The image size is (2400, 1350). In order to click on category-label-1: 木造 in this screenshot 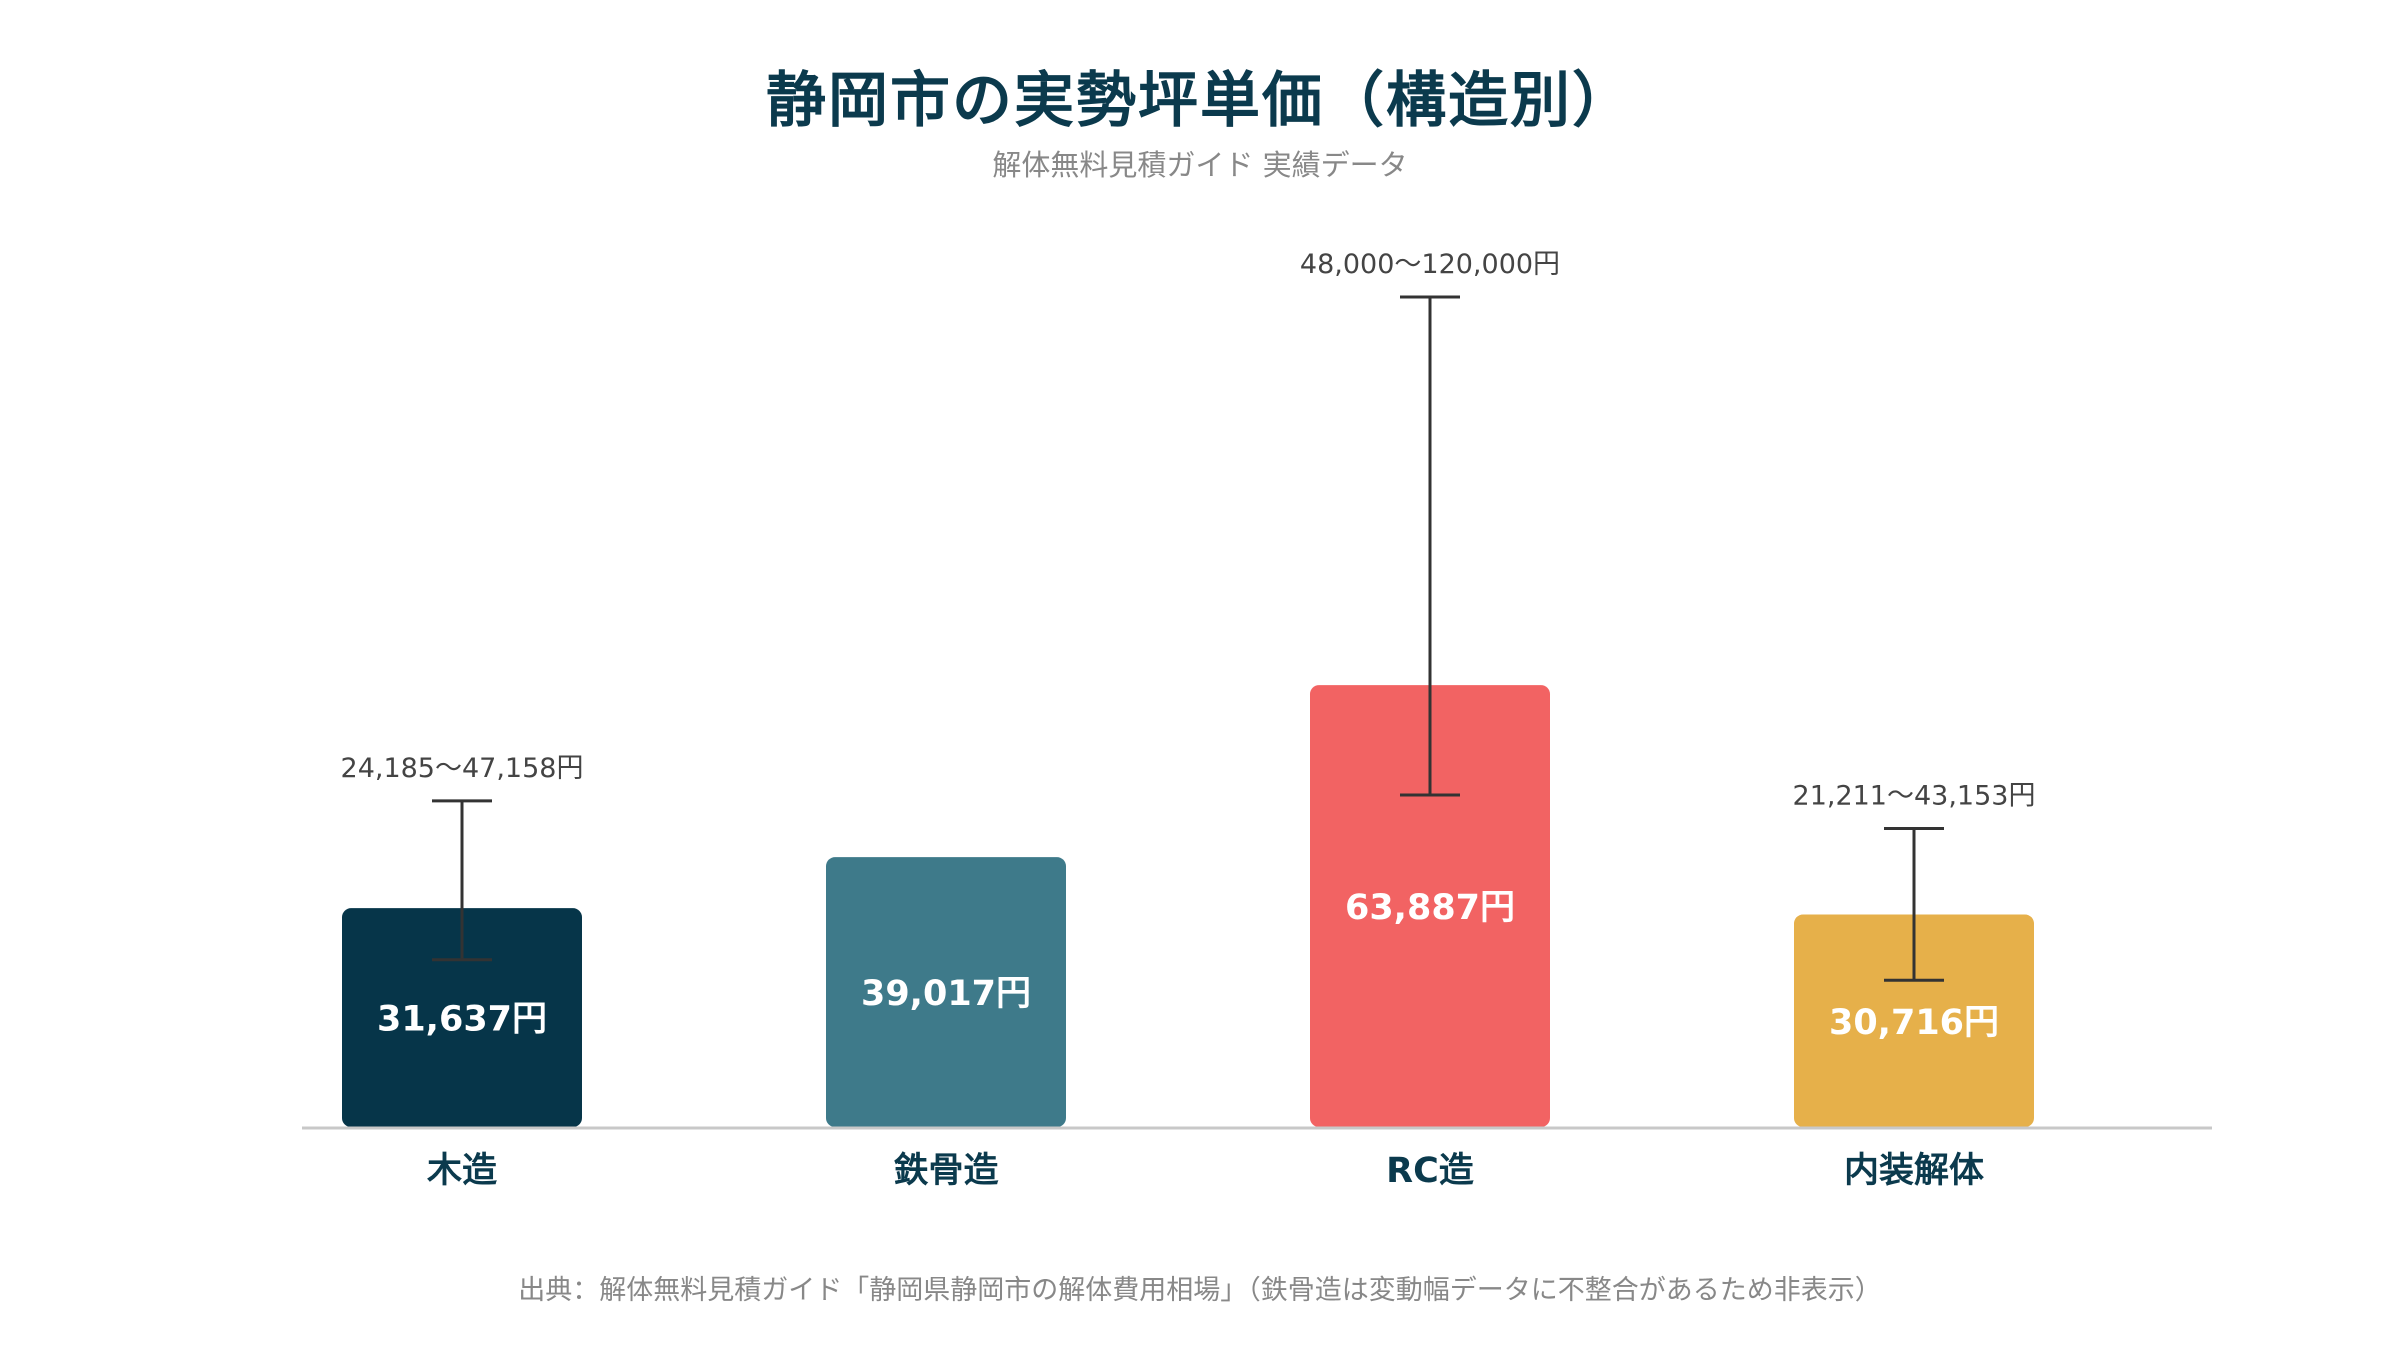, I will do `click(462, 1171)`.